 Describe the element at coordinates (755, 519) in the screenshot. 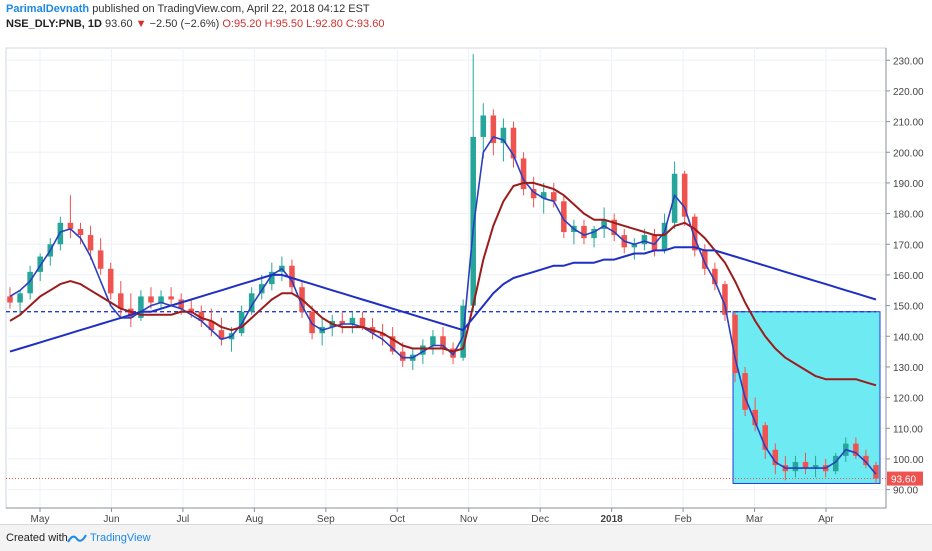

I see `x-tick-label: Mar` at that location.